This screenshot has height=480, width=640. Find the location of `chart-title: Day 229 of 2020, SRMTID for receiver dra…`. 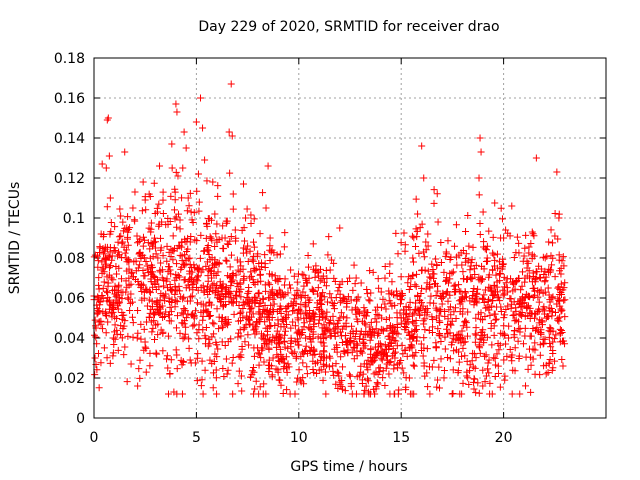

chart-title: Day 229 of 2020, SRMTID for receiver dra… is located at coordinates (348, 27).